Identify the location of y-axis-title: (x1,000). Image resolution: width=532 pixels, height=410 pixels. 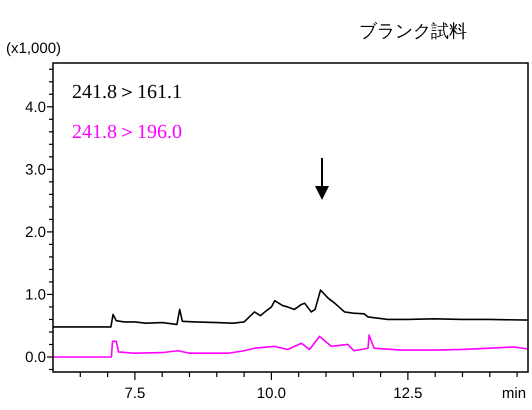
(34, 48).